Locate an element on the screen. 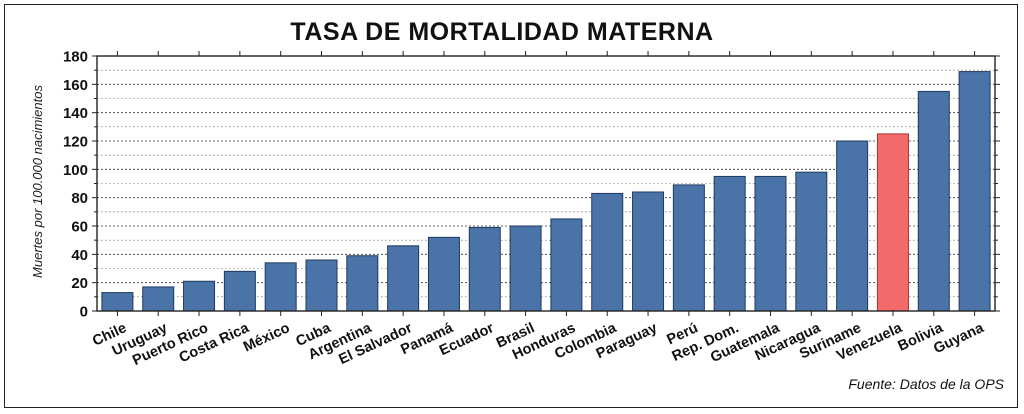 The image size is (1024, 414). x-tick-label: México is located at coordinates (266, 337).